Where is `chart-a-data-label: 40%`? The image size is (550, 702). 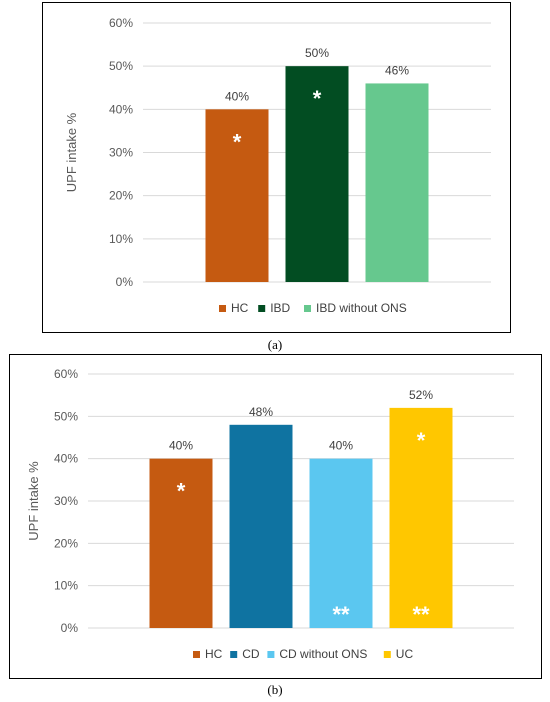 chart-a-data-label: 40% is located at coordinates (237, 96).